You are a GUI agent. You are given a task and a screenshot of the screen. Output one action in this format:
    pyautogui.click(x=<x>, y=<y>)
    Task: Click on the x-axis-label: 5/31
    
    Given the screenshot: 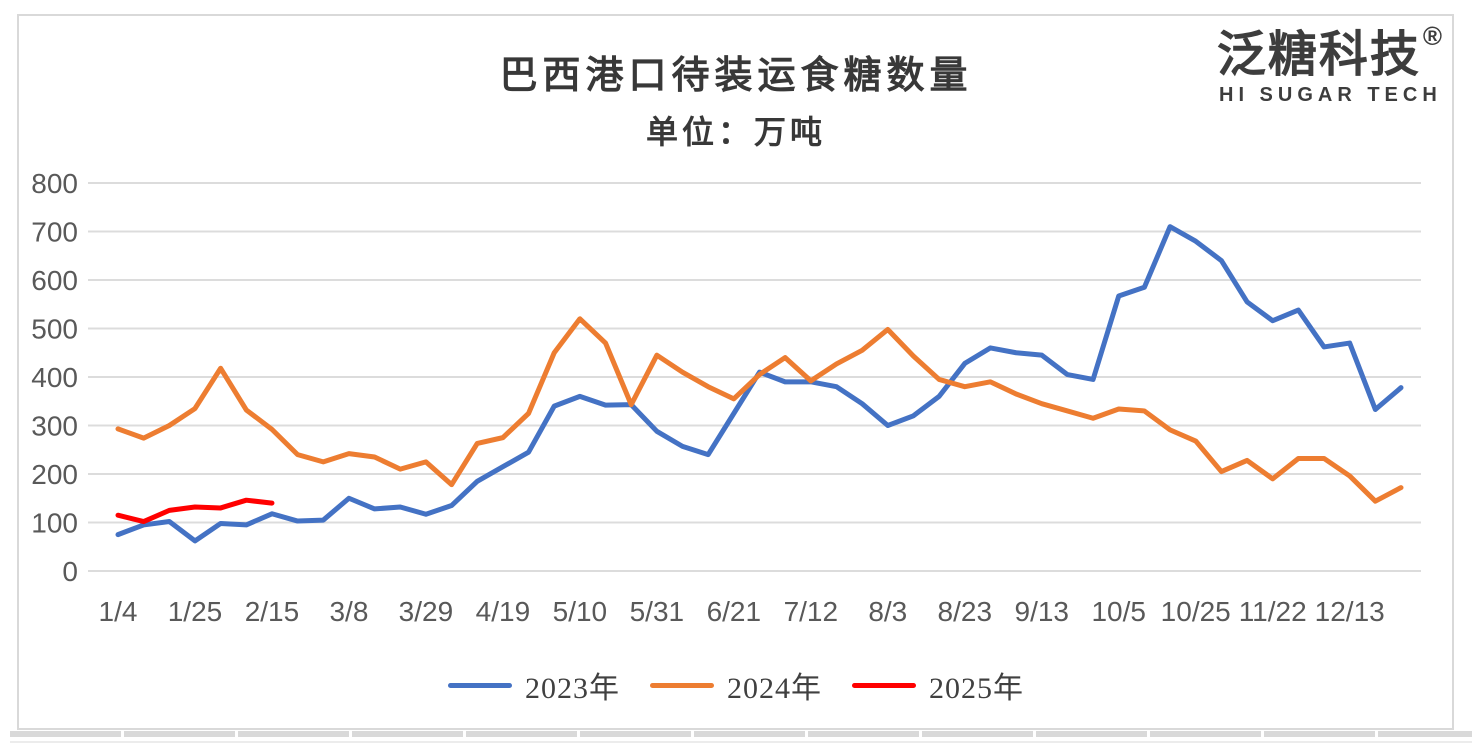 What is the action you would take?
    pyautogui.click(x=657, y=611)
    